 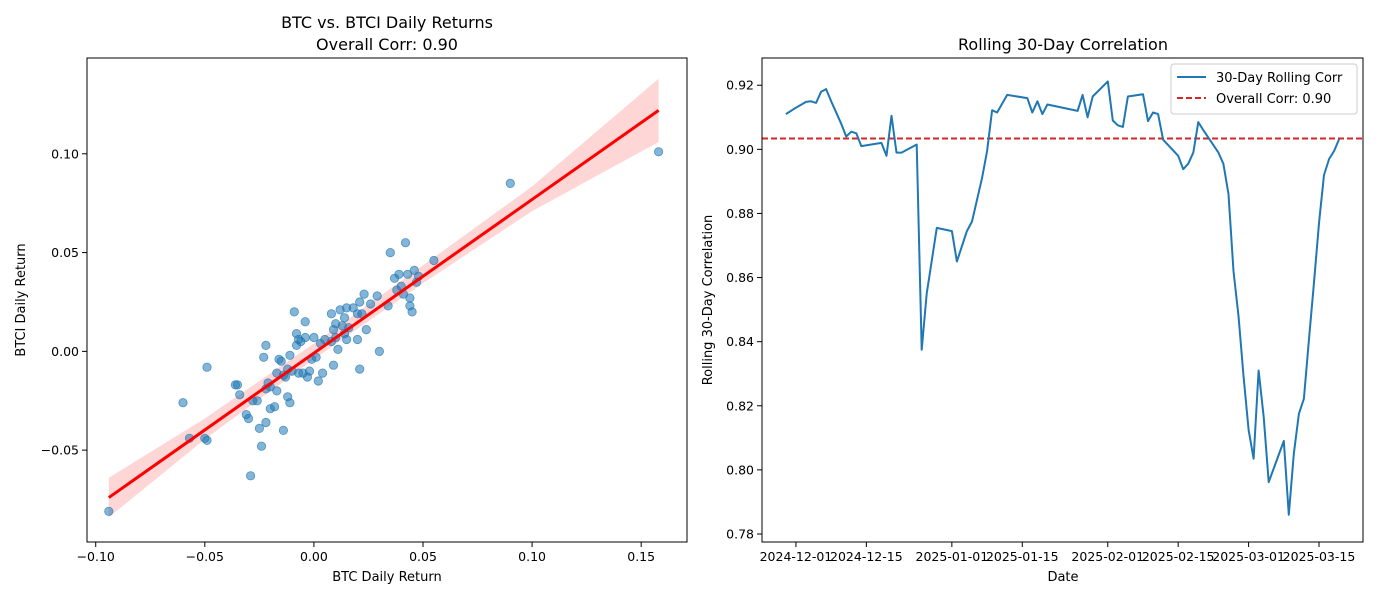 I want to click on y-tick-label: 0.88, so click(x=740, y=213).